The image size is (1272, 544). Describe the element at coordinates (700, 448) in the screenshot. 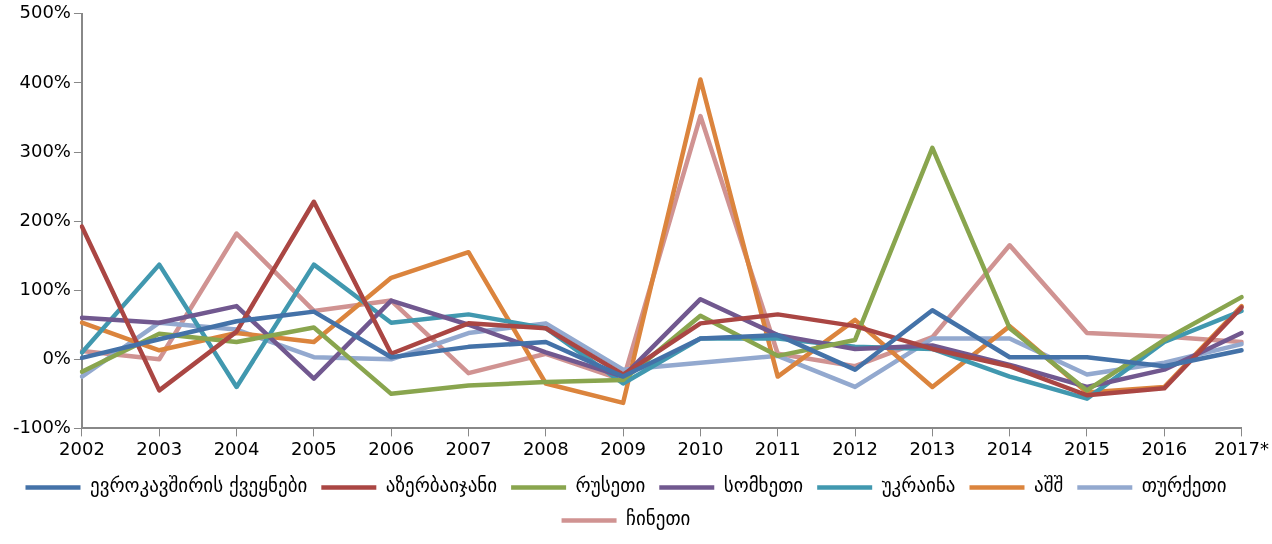

I see `x-tick-label: 2010` at that location.